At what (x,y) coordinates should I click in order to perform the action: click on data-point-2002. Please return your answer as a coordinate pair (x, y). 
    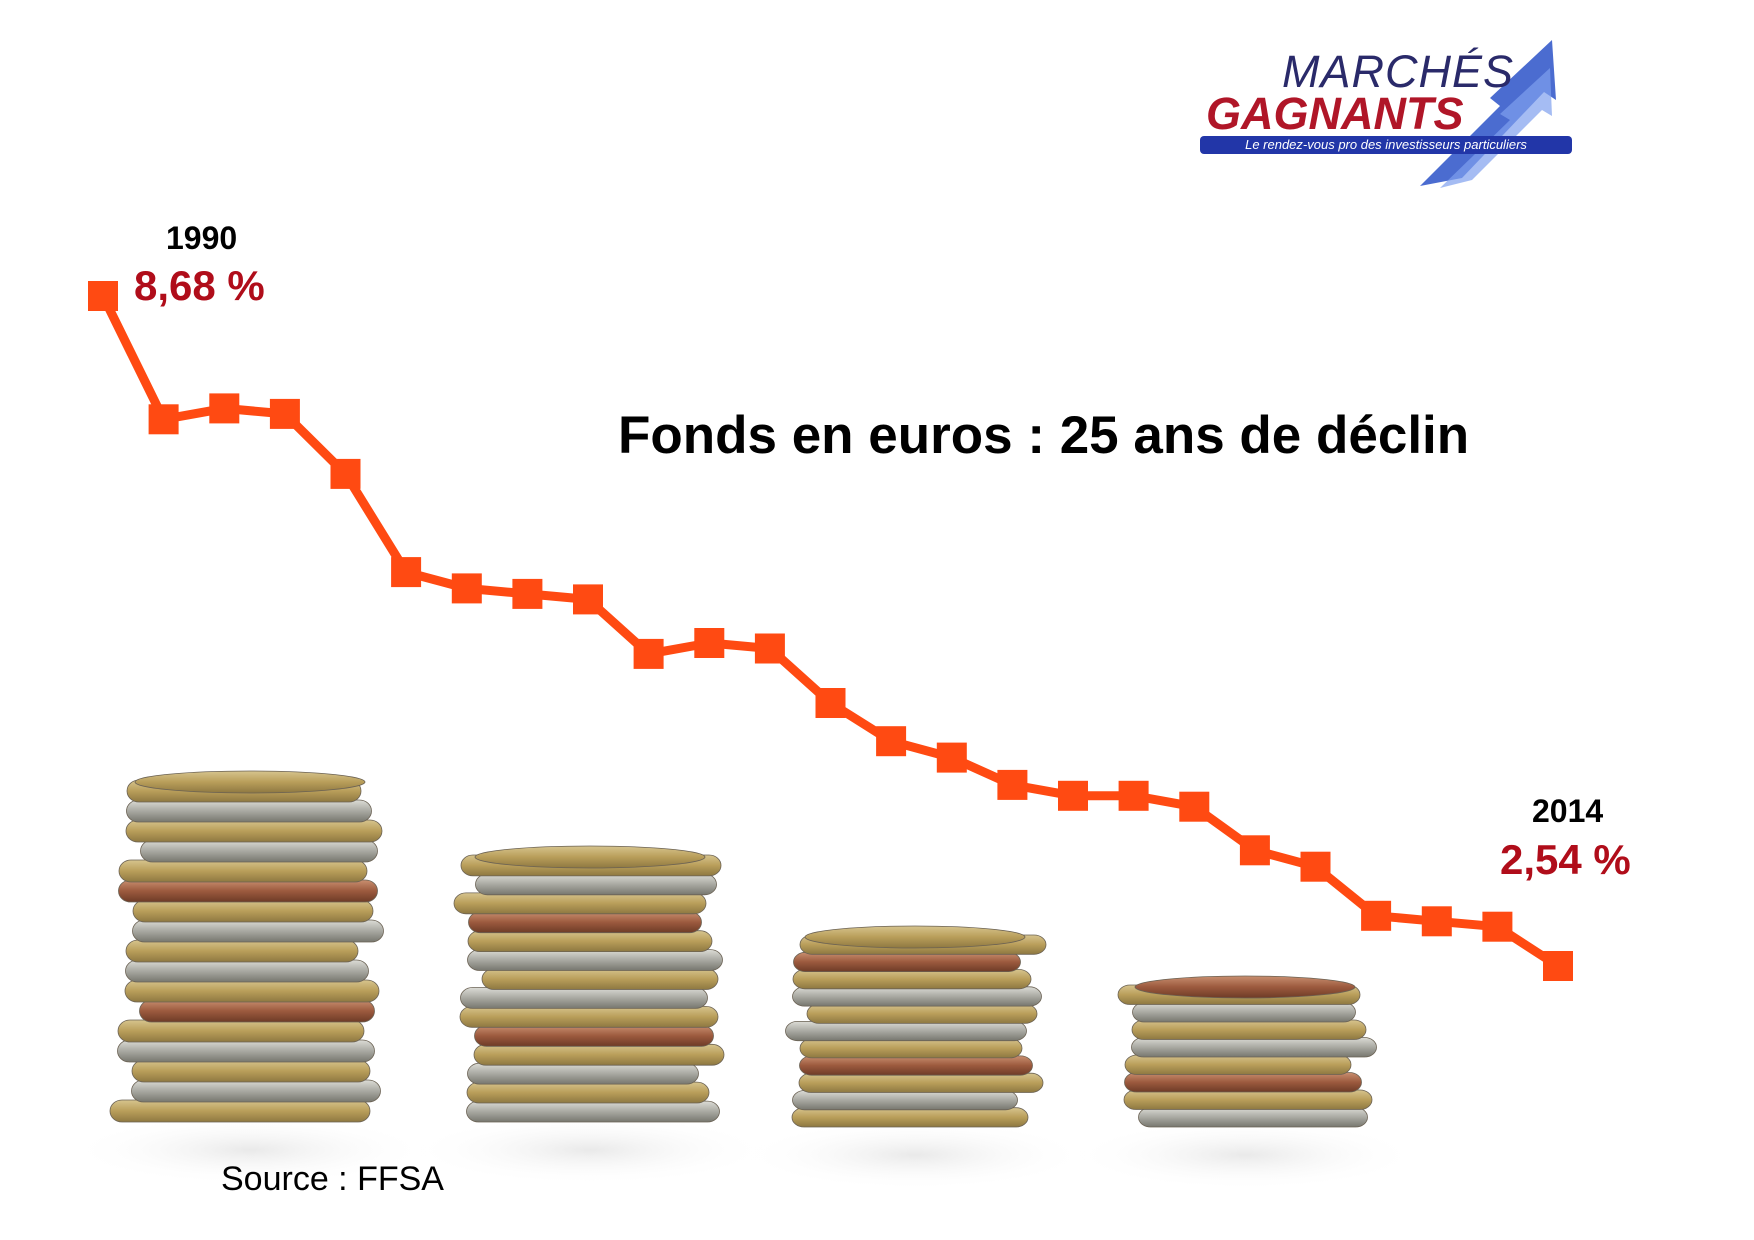
    Looking at the image, I should click on (830, 703).